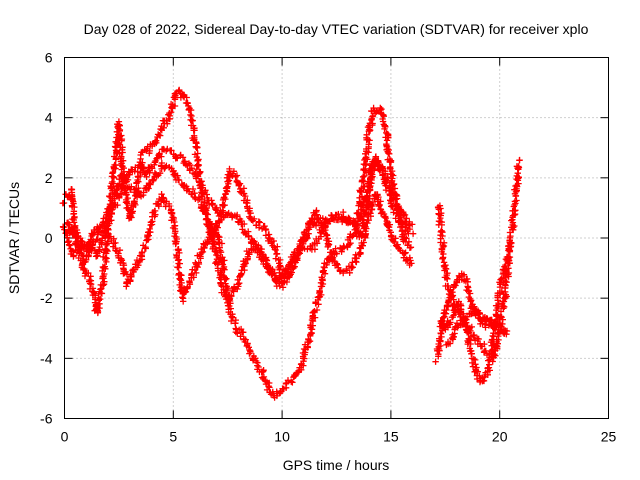  What do you see at coordinates (49, 238) in the screenshot?
I see `y-tick-label: 0` at bounding box center [49, 238].